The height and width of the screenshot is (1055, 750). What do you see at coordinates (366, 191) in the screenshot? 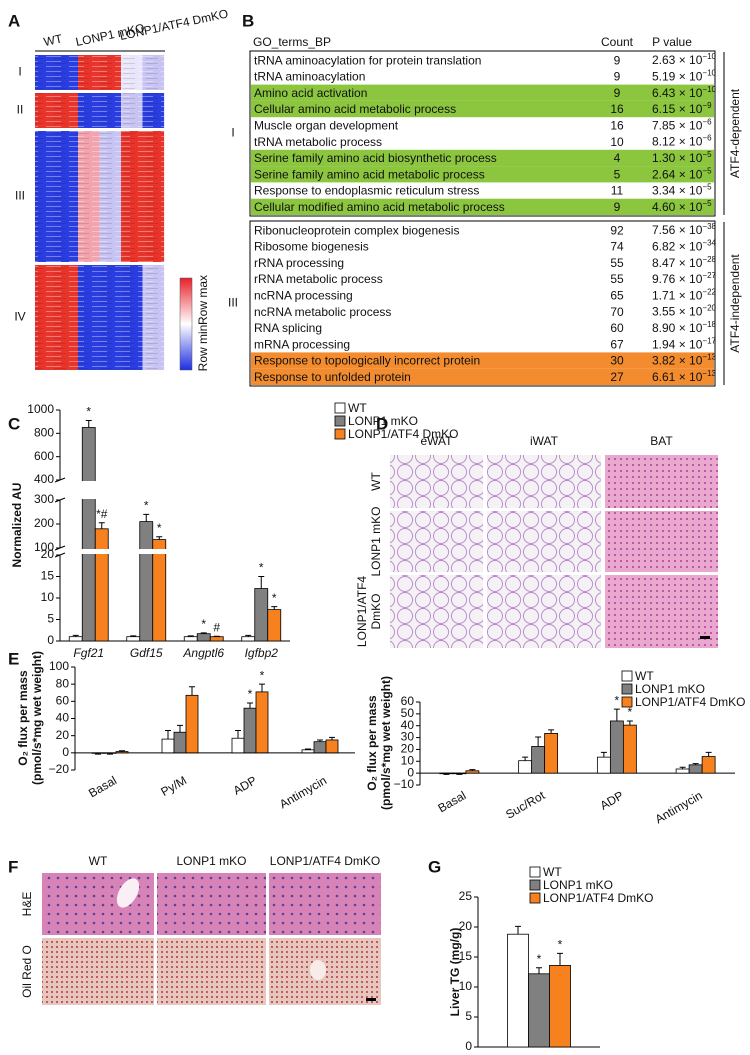
I see `go-term: Response to endoplasmic reticulum stress` at bounding box center [366, 191].